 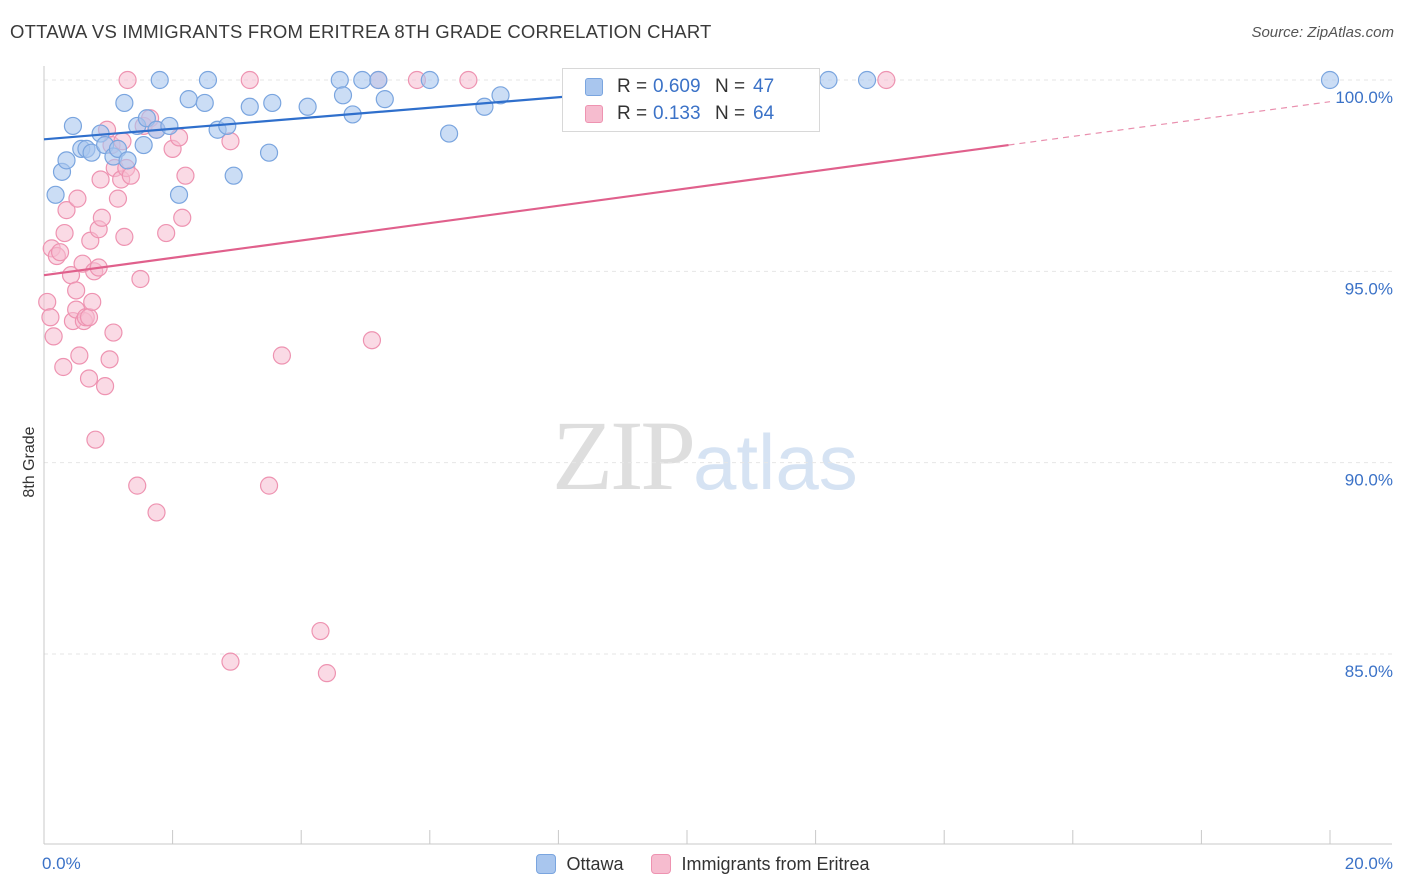 What do you see at coordinates (595, 863) in the screenshot?
I see `ottawa-legend-label: Ottawa` at bounding box center [595, 863].